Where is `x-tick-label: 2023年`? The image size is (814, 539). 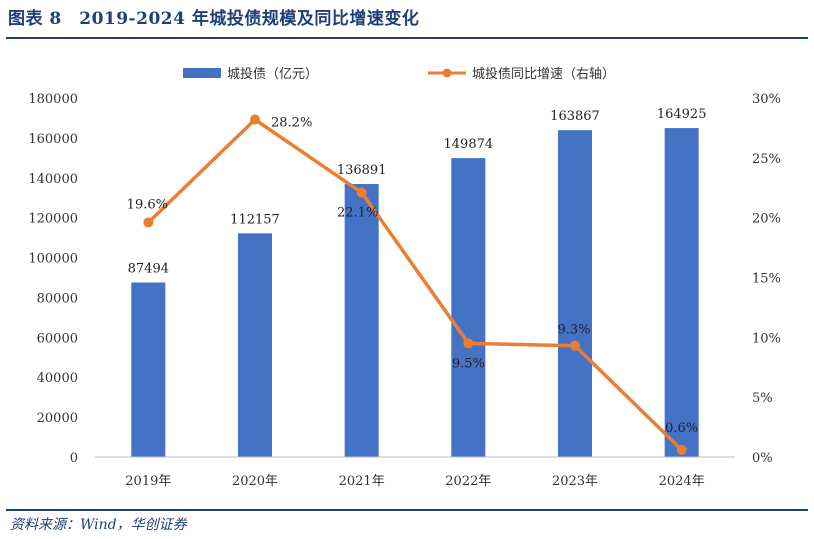 x-tick-label: 2023年 is located at coordinates (575, 481).